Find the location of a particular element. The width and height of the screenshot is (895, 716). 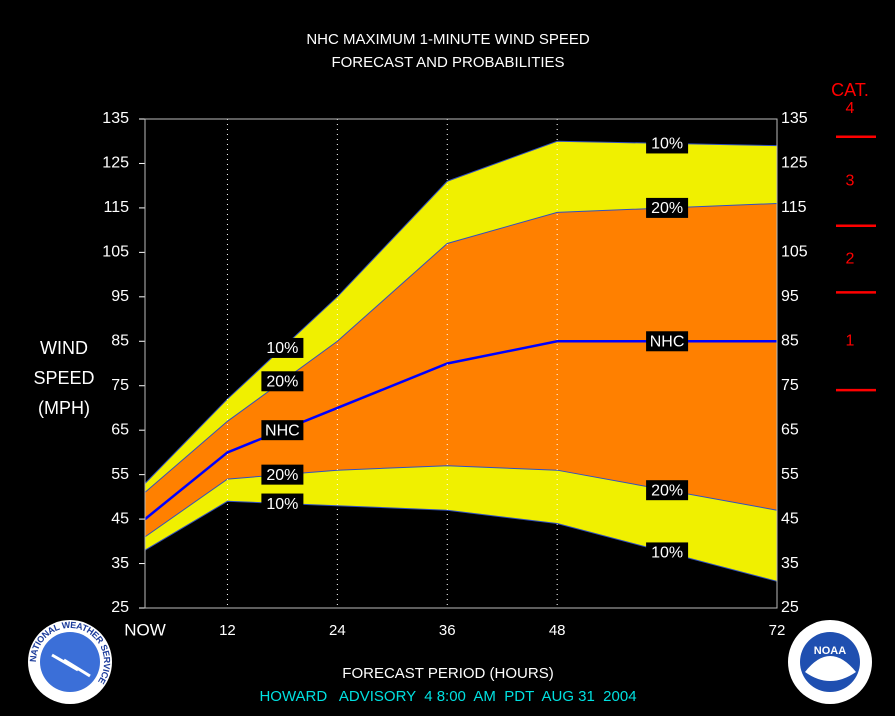

y2-tick-label: 135 is located at coordinates (794, 118).